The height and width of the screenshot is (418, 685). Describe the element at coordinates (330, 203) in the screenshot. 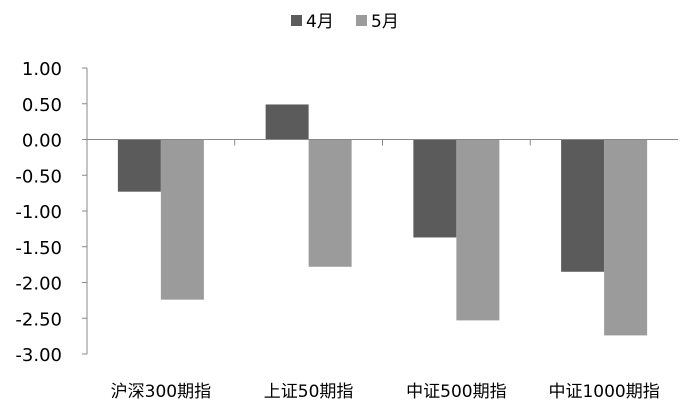

I see `bar-5月-上证50期指` at that location.